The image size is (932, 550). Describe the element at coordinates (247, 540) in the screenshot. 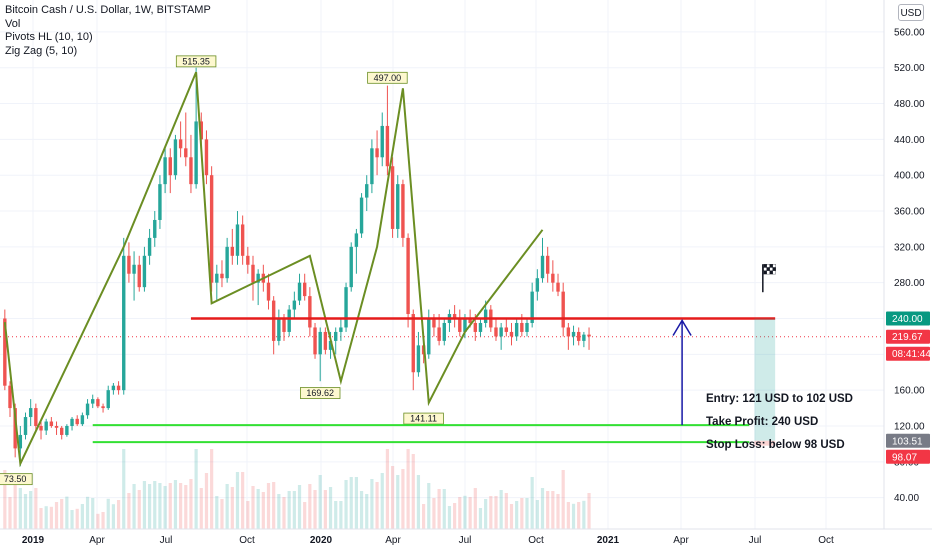

I see `time-tick-label: Oct` at that location.